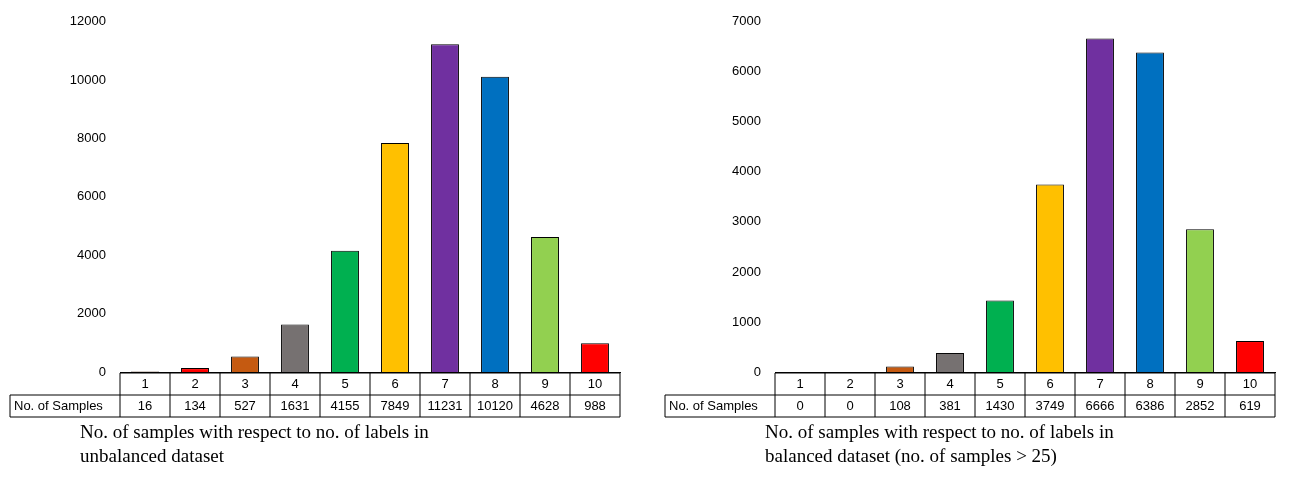 The width and height of the screenshot is (1310, 486). I want to click on y-tick-label: 12000, so click(87, 21).